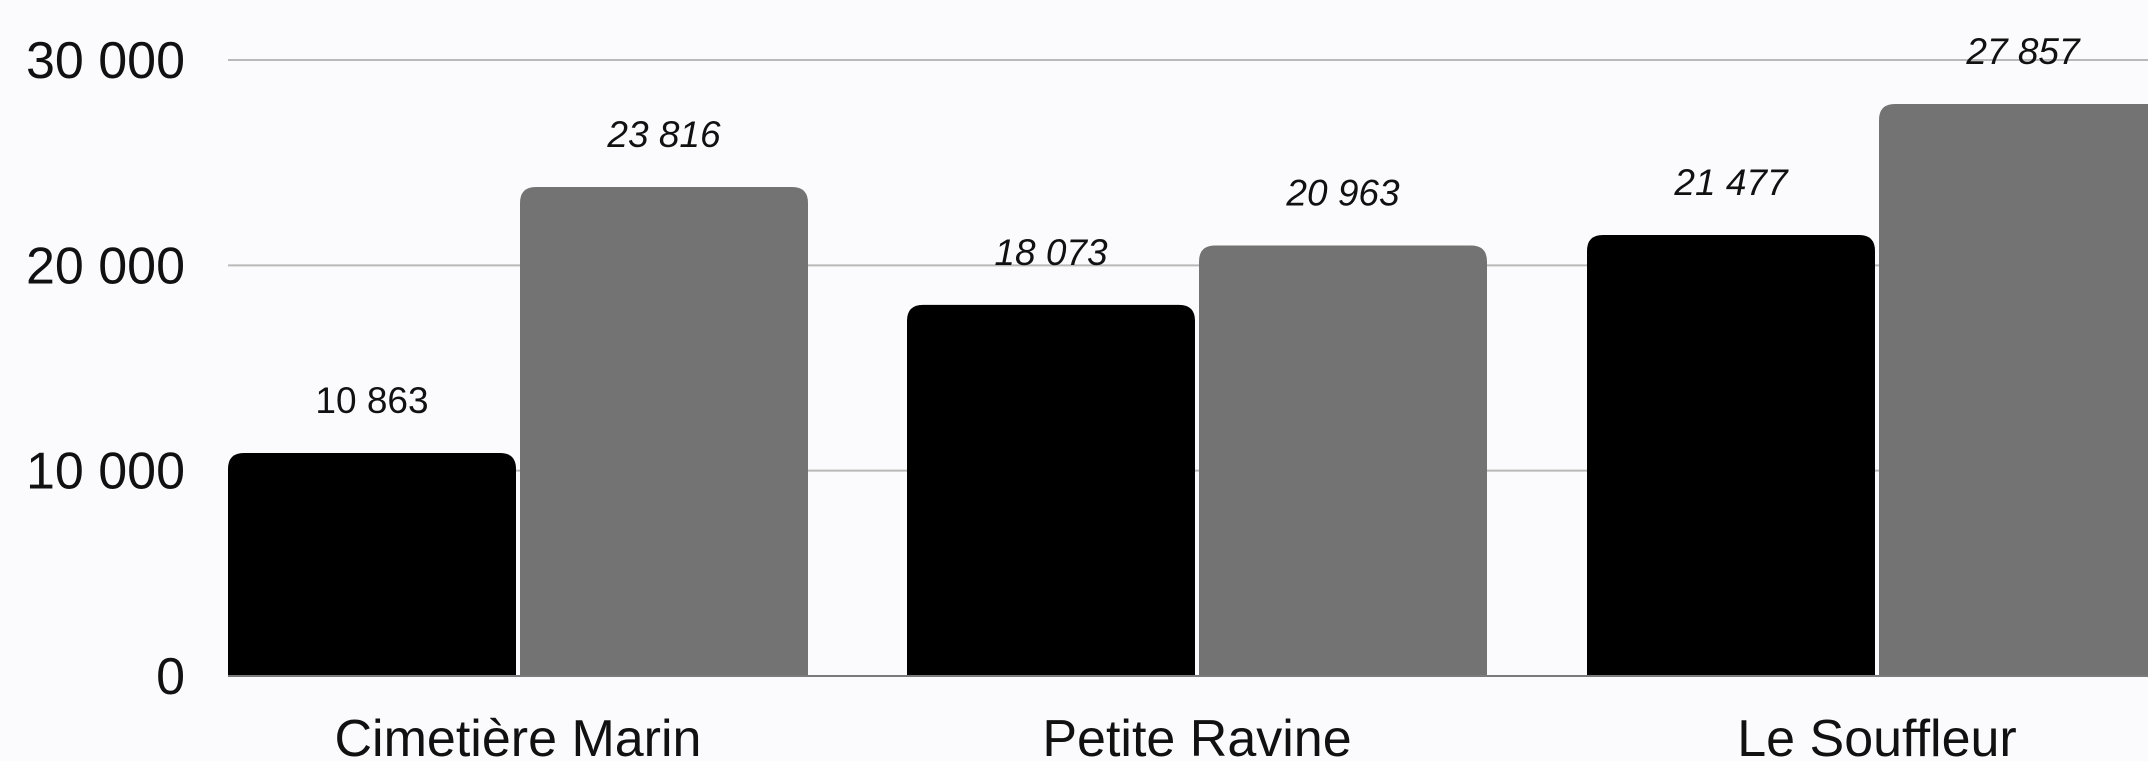  I want to click on data-label: 23 816, so click(663, 134).